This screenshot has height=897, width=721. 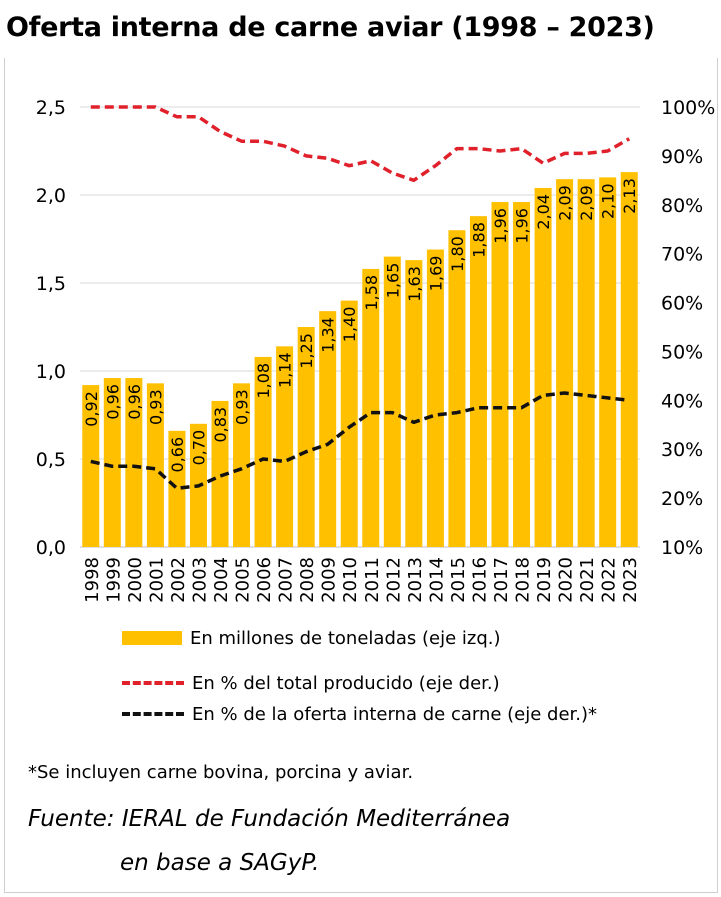 I want to click on y-left-tick-label: 1,0, so click(x=51, y=372).